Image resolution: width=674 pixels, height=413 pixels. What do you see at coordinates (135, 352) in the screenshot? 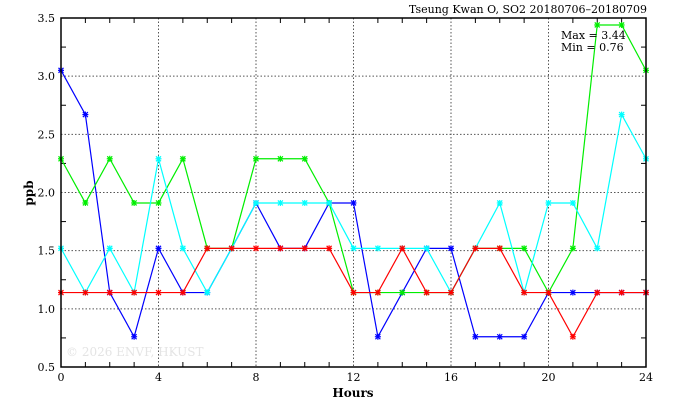
I see `watermark: © 2026 ENVF, HKUST` at bounding box center [135, 352].